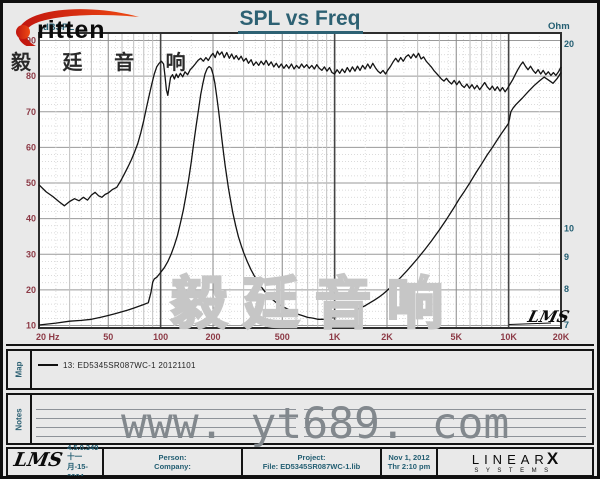 The image size is (600, 479). I want to click on notes-panel-sidebar: Notes, so click(20, 419).